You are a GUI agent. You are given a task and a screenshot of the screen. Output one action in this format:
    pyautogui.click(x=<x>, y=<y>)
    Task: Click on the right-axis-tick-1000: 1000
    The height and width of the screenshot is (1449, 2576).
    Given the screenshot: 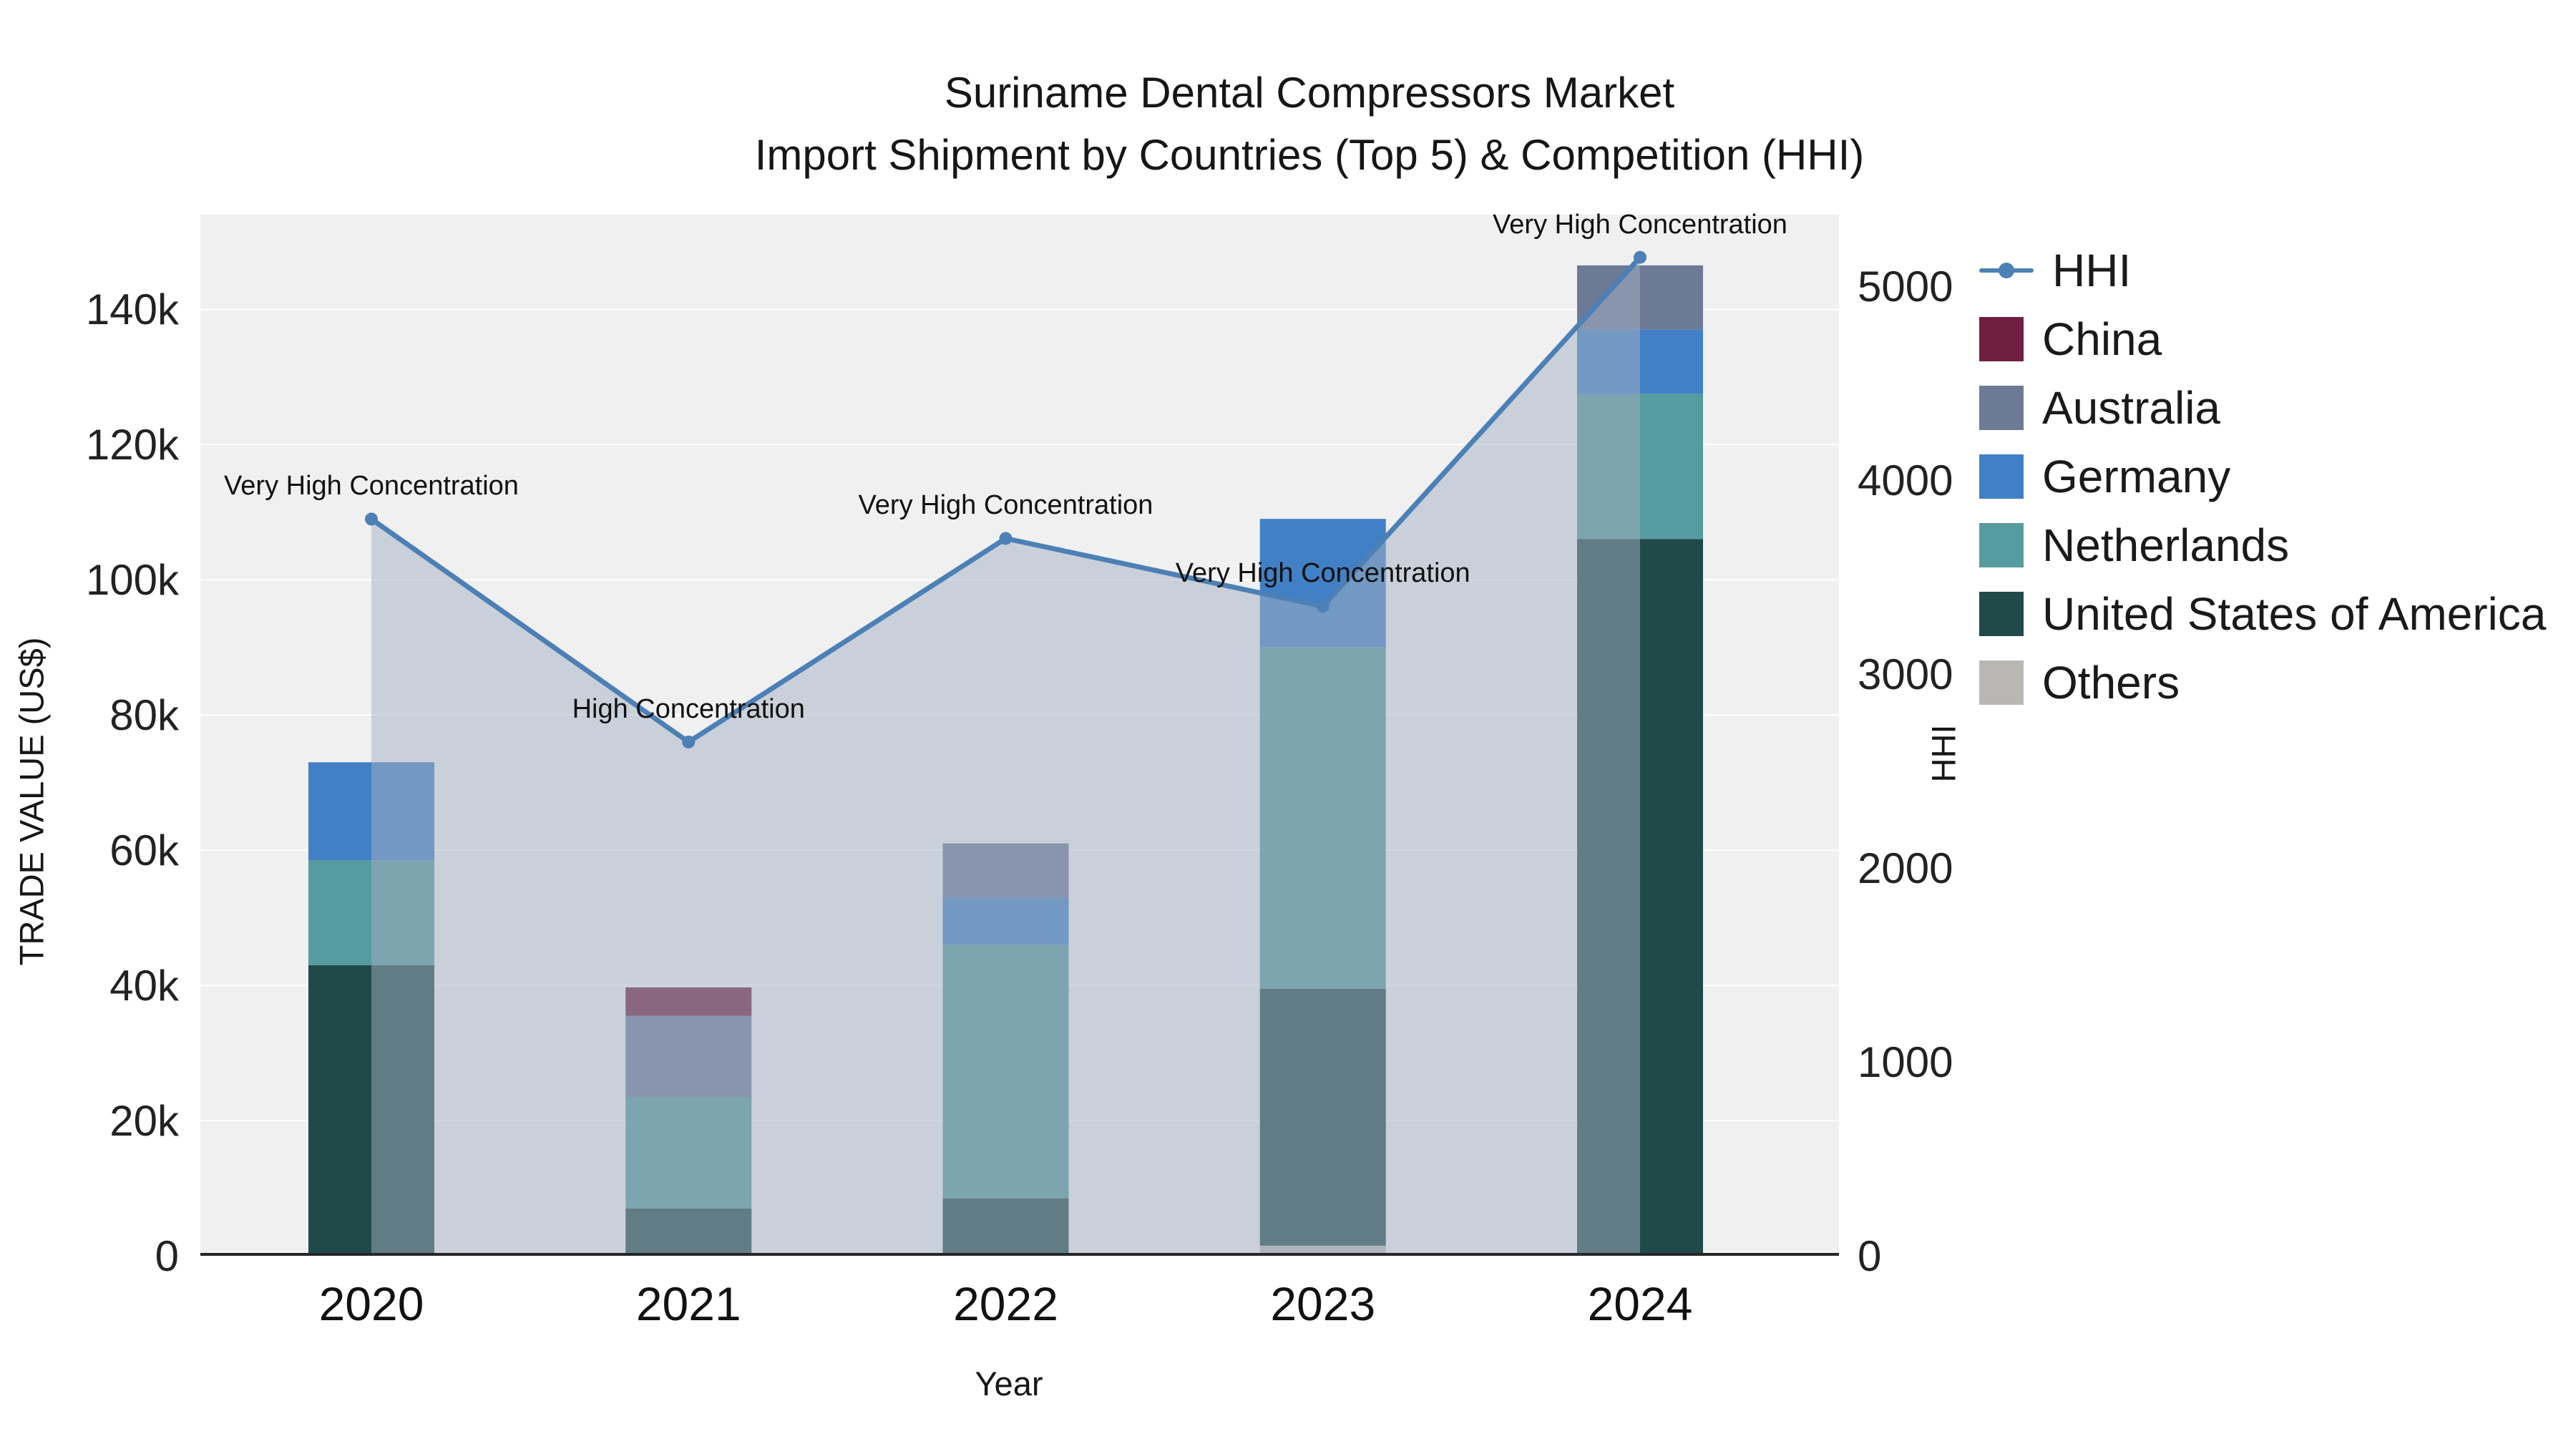 What is the action you would take?
    pyautogui.click(x=1905, y=1062)
    